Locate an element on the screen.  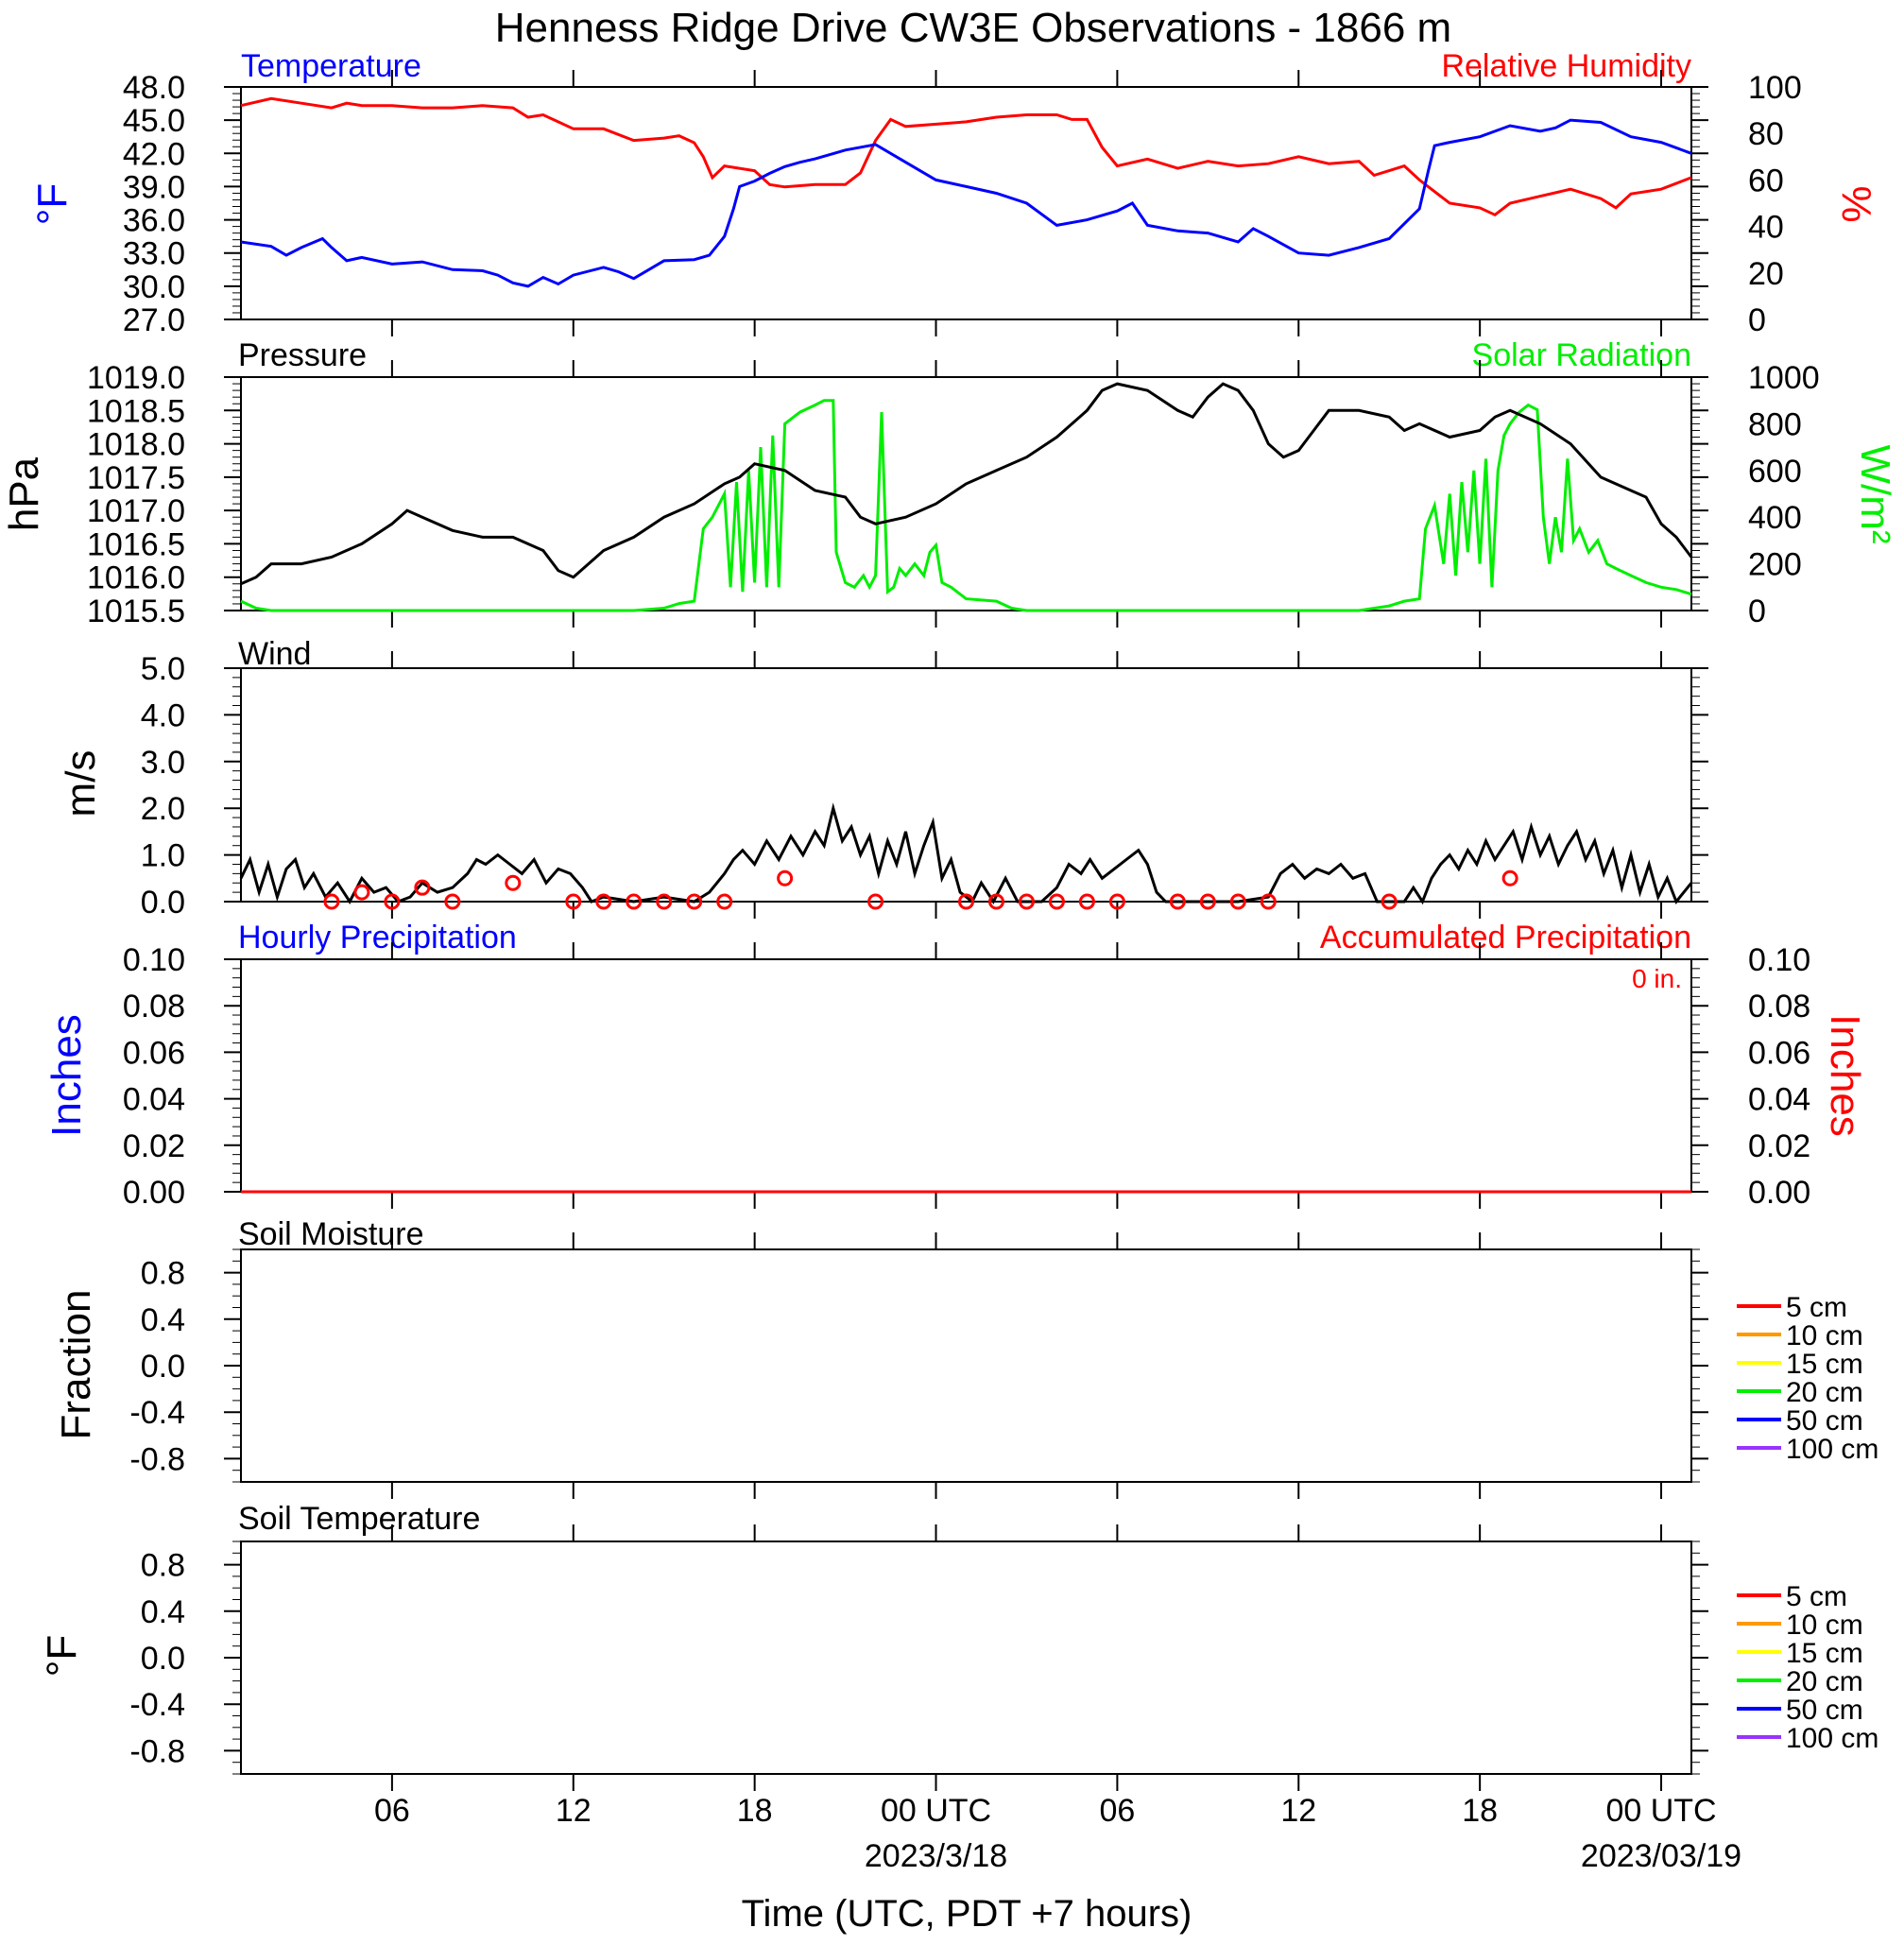
wind-speed-line is located at coordinates (966, 853).